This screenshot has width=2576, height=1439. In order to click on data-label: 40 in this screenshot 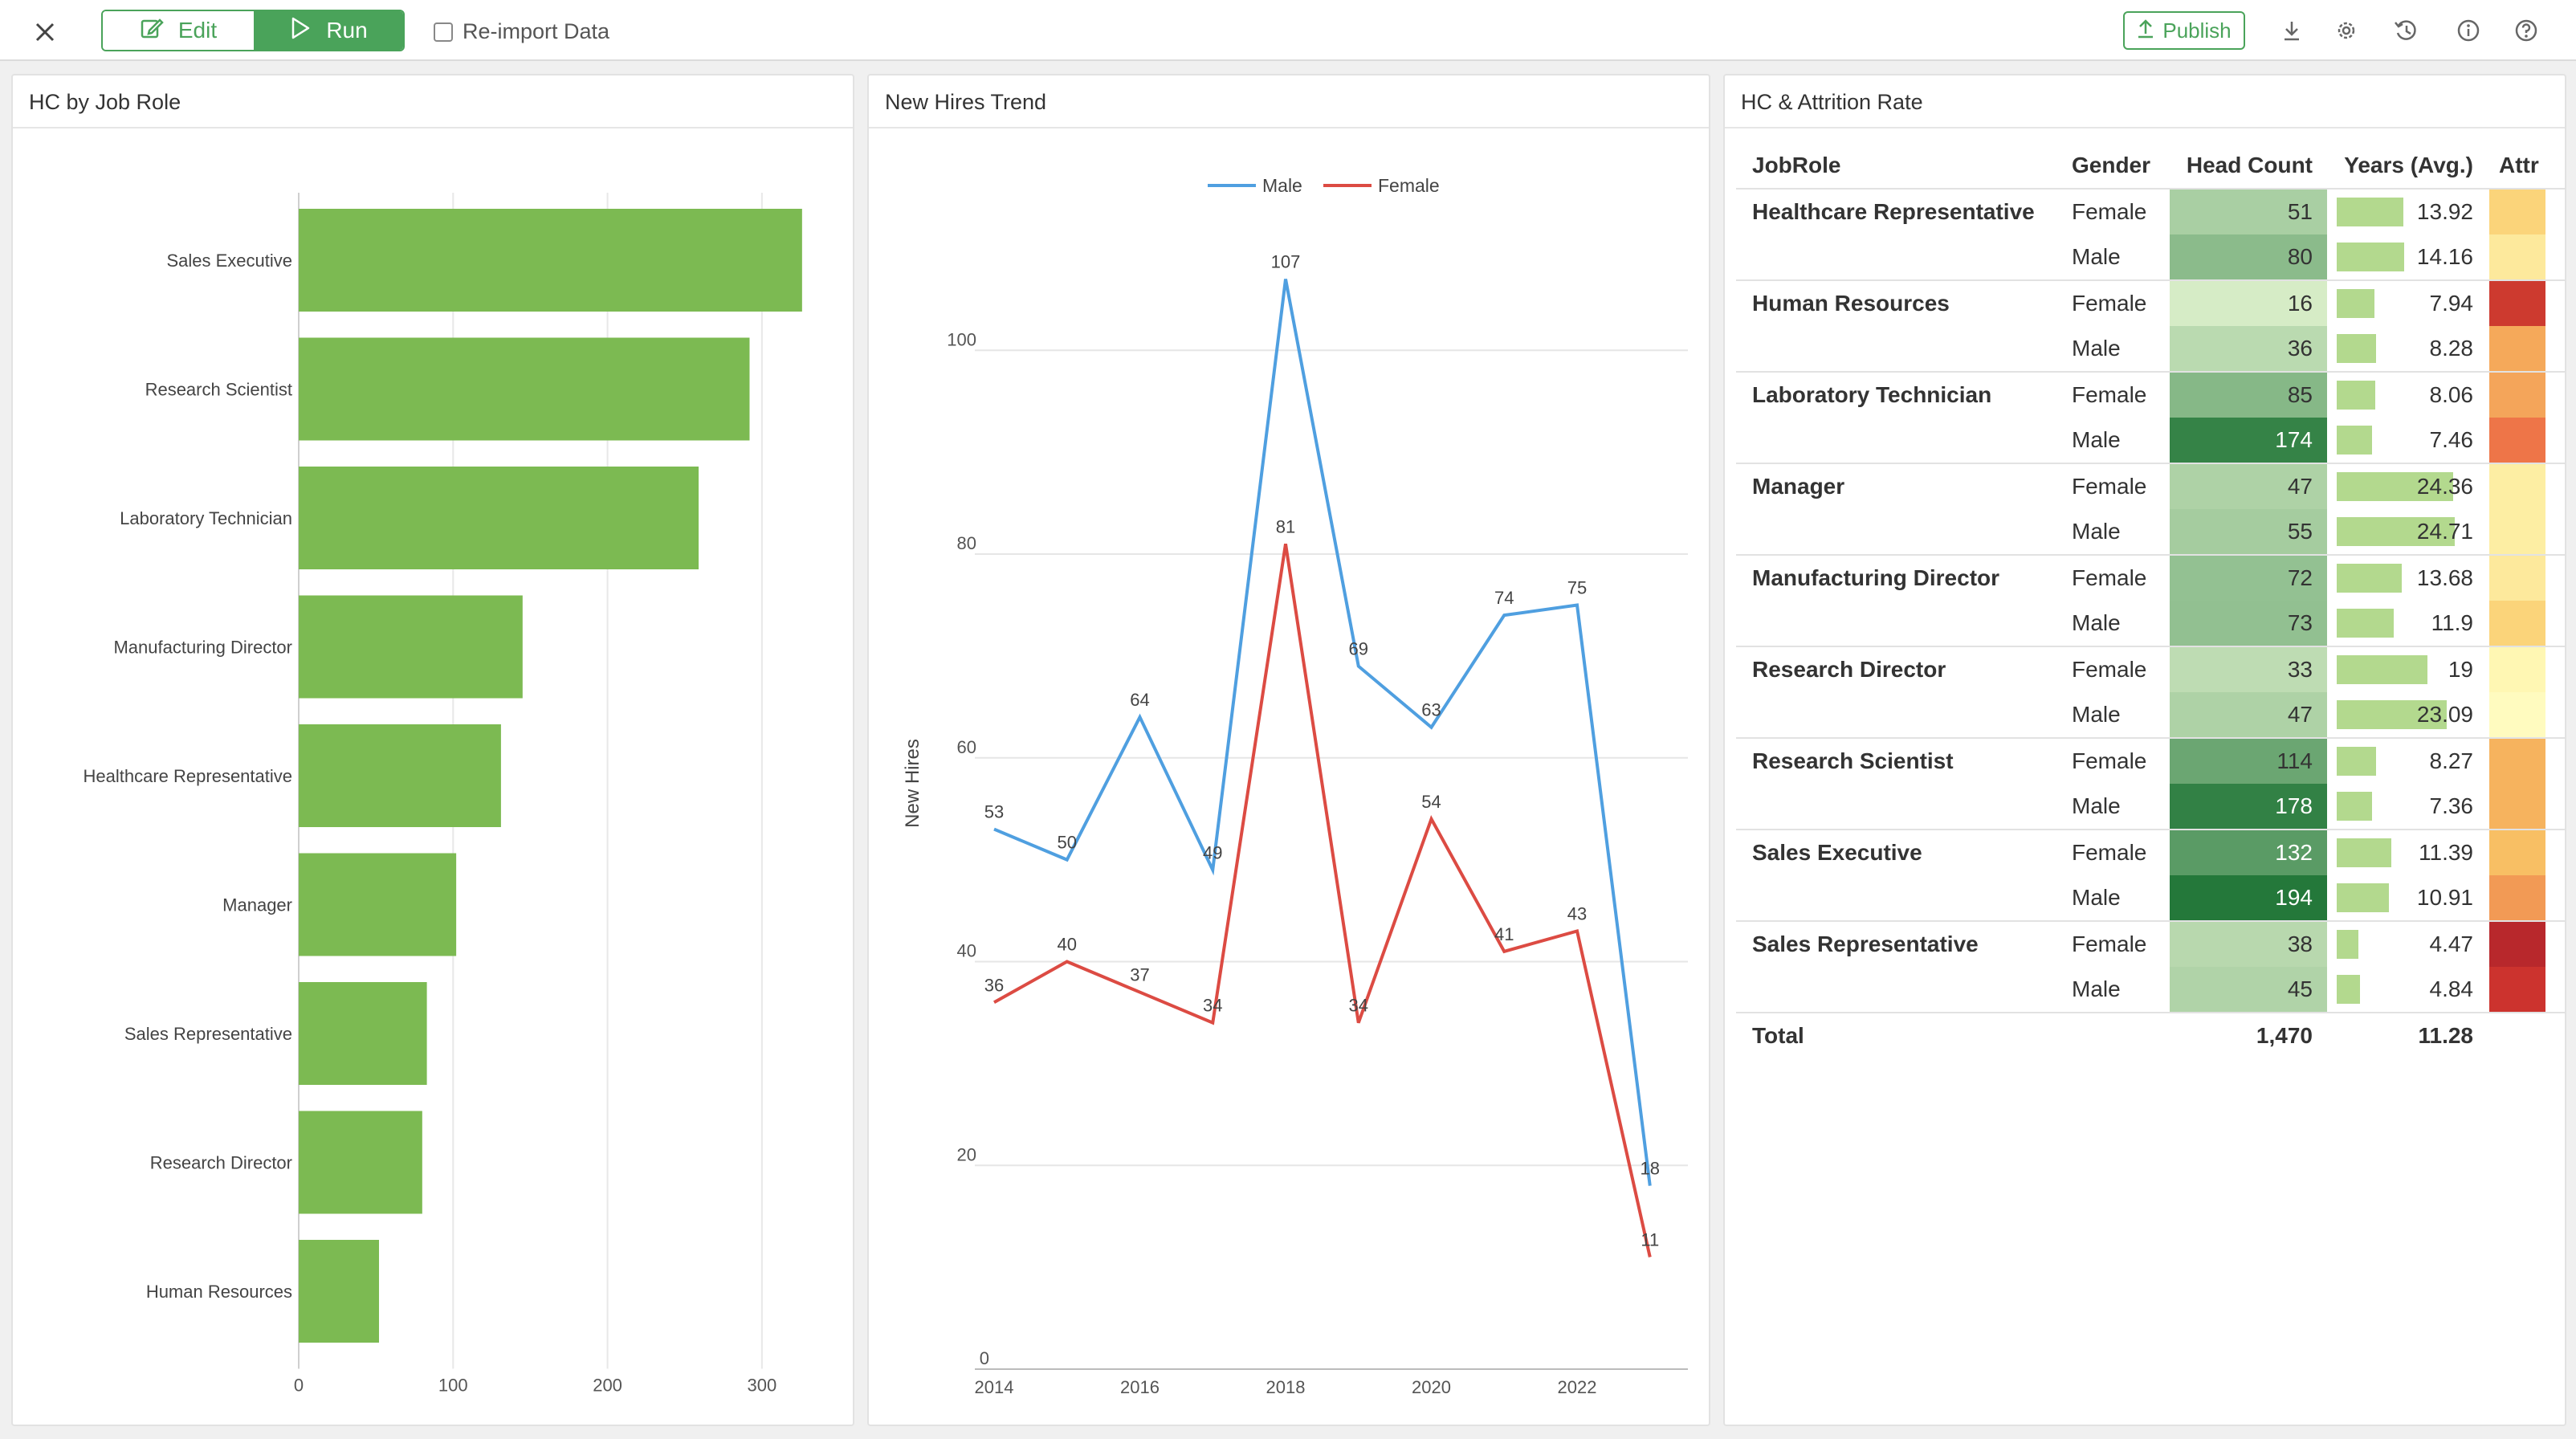, I will do `click(1067, 945)`.